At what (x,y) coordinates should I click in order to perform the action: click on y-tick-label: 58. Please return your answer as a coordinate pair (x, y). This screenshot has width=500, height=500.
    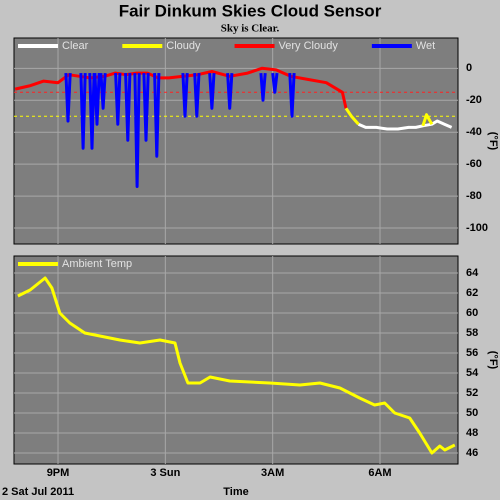
    Looking at the image, I should click on (472, 333).